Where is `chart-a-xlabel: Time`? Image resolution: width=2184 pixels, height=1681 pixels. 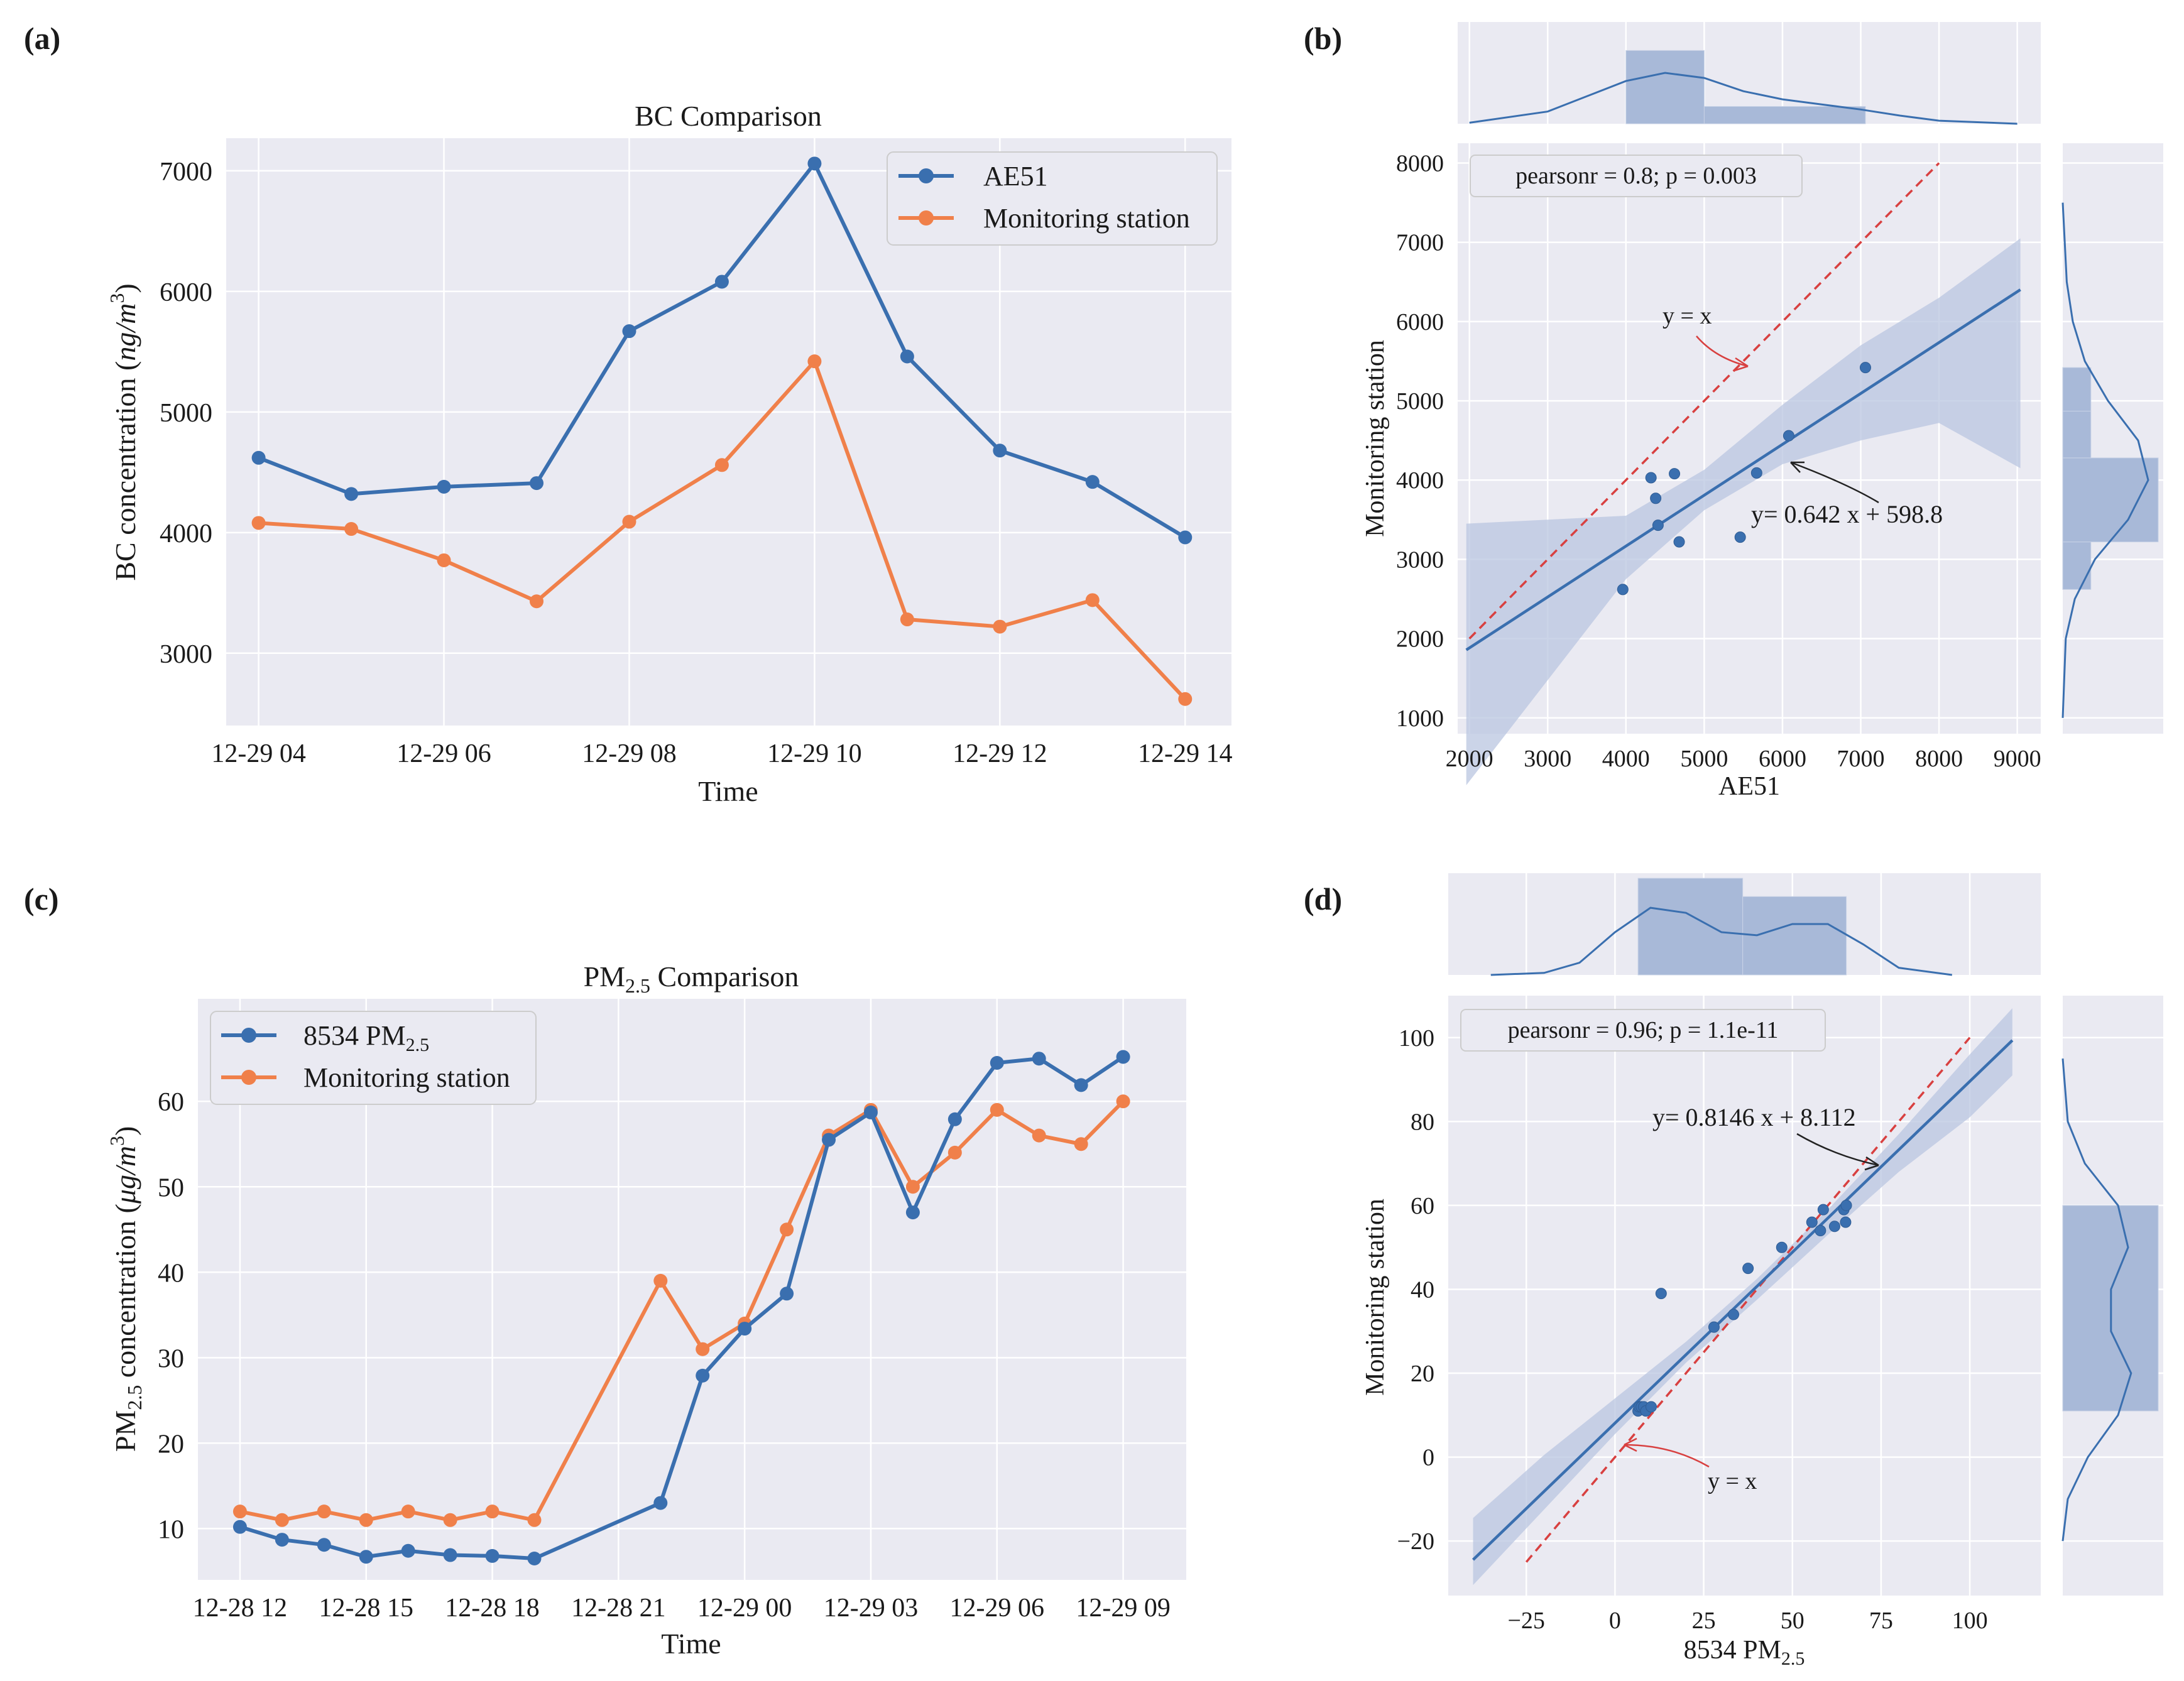
chart-a-xlabel: Time is located at coordinates (728, 791).